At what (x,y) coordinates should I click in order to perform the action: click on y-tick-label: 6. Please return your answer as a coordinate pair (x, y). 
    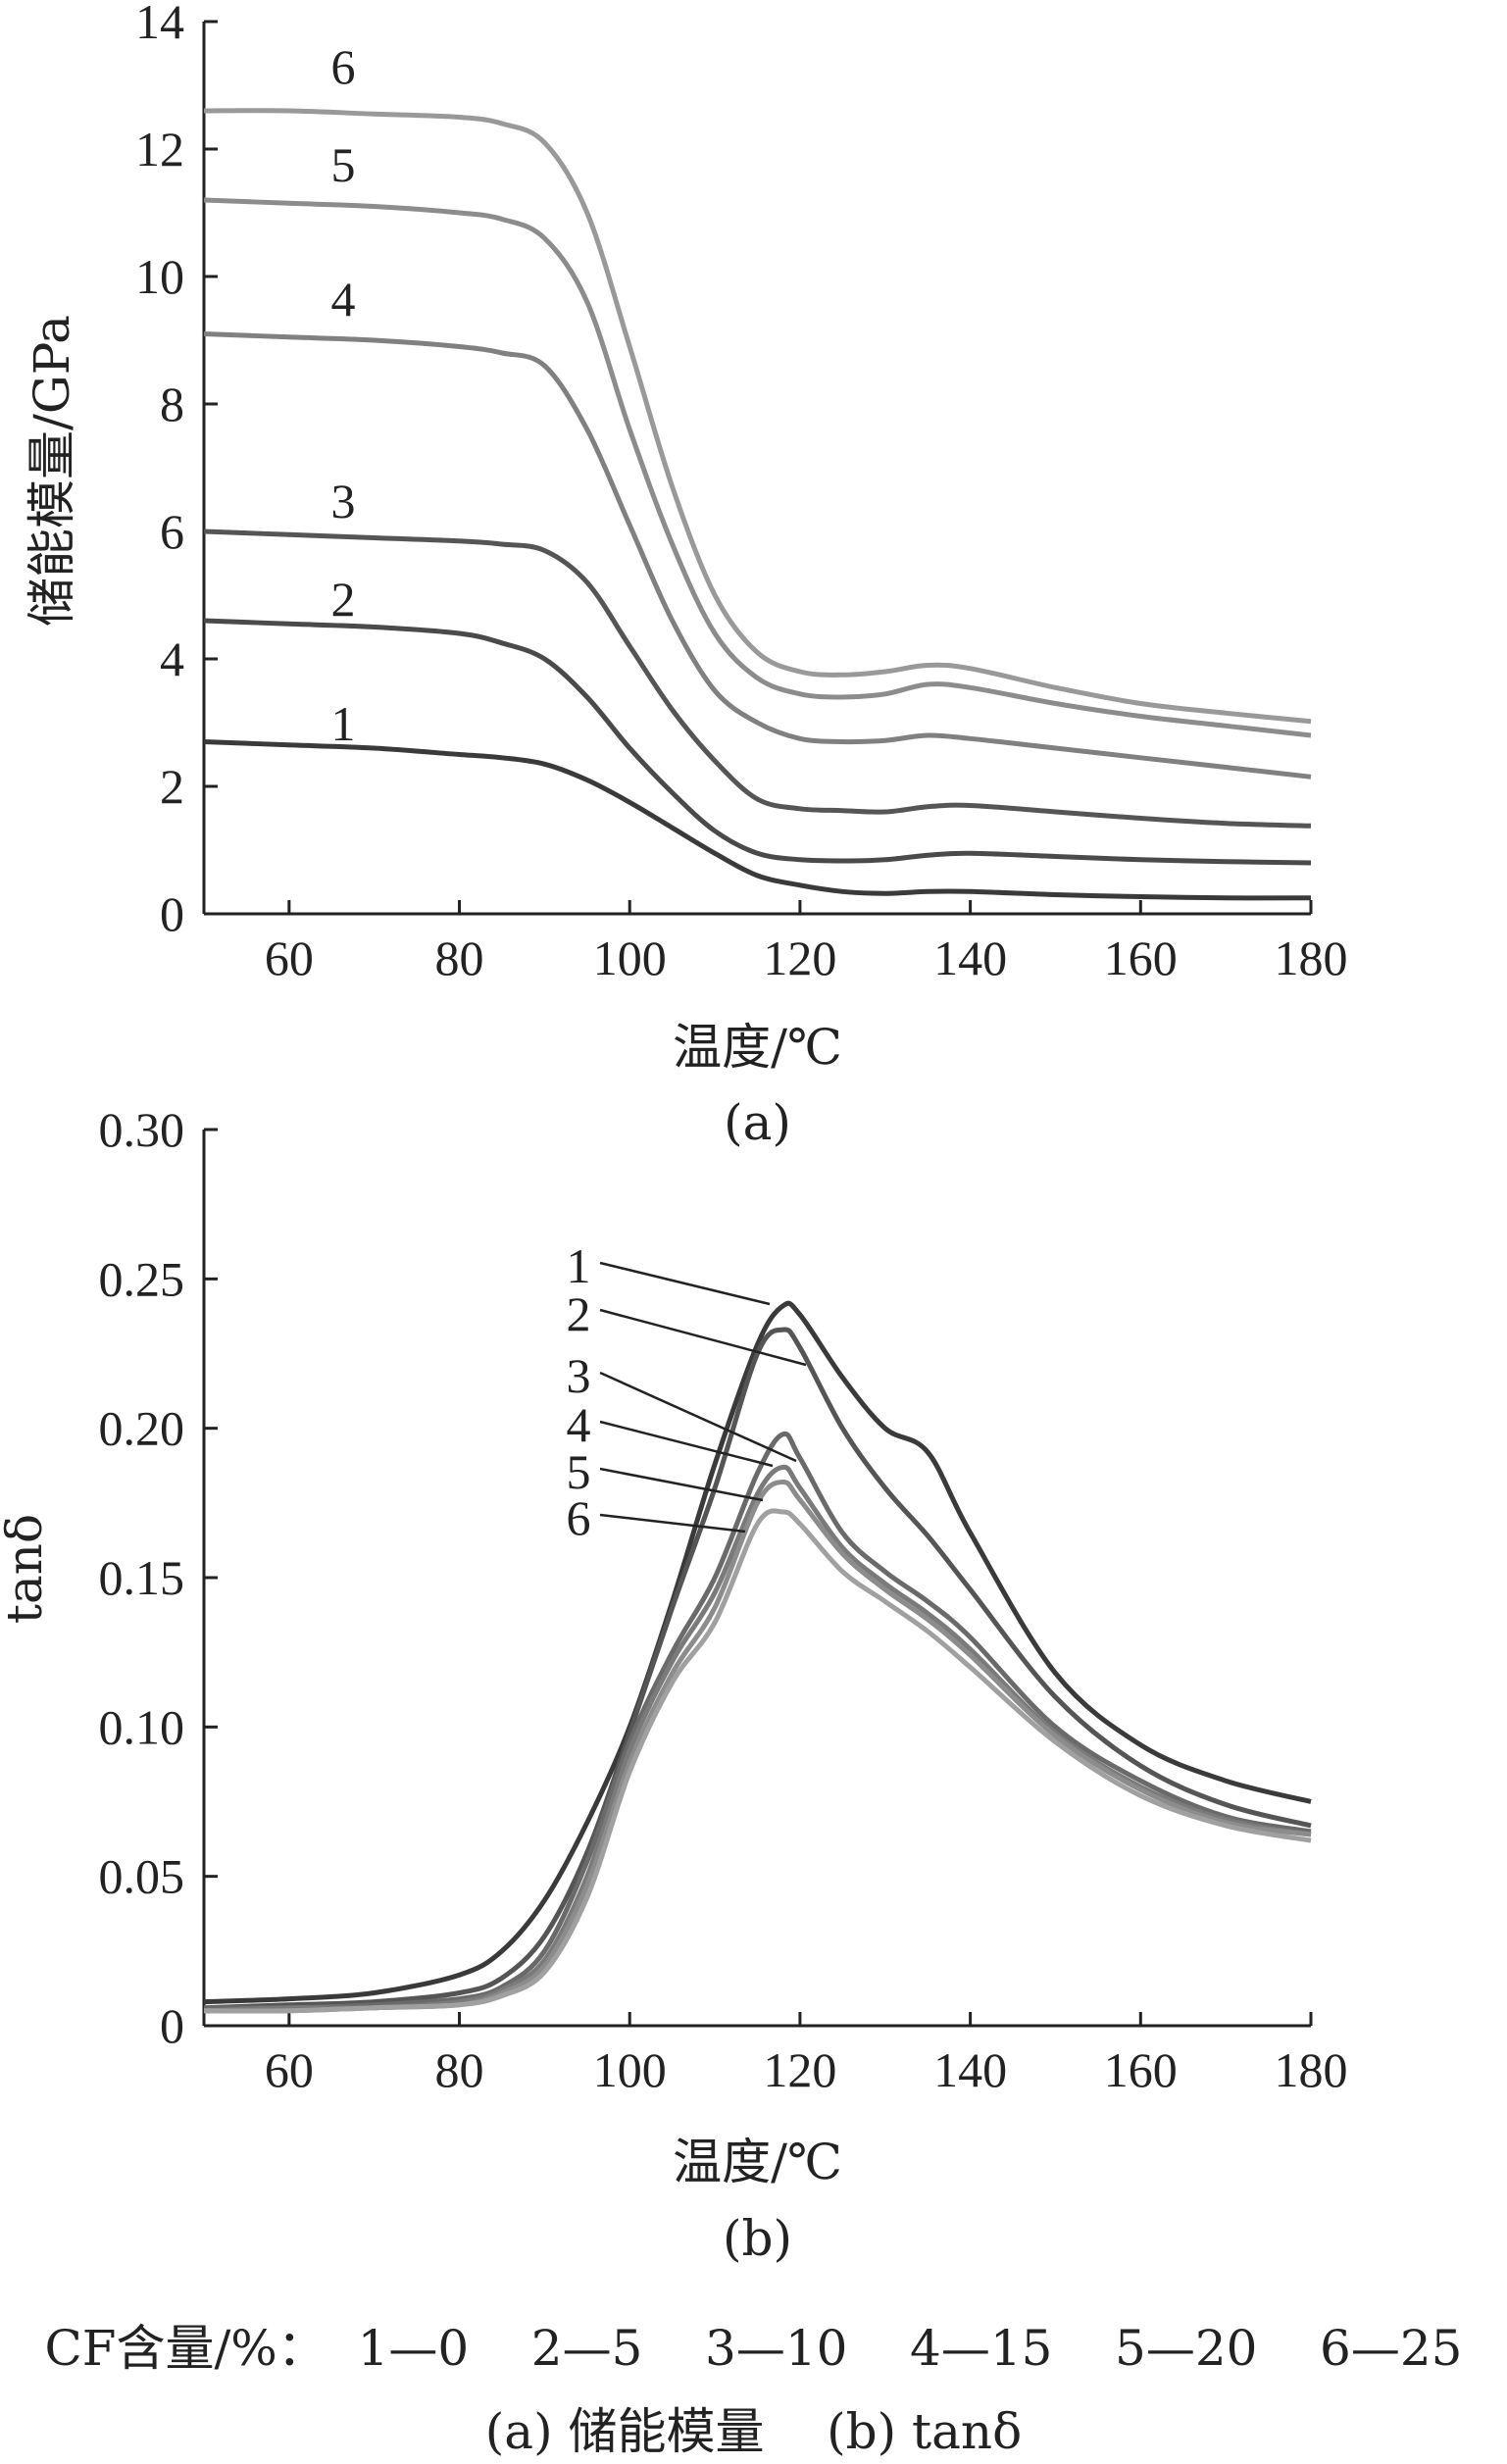
    Looking at the image, I should click on (172, 531).